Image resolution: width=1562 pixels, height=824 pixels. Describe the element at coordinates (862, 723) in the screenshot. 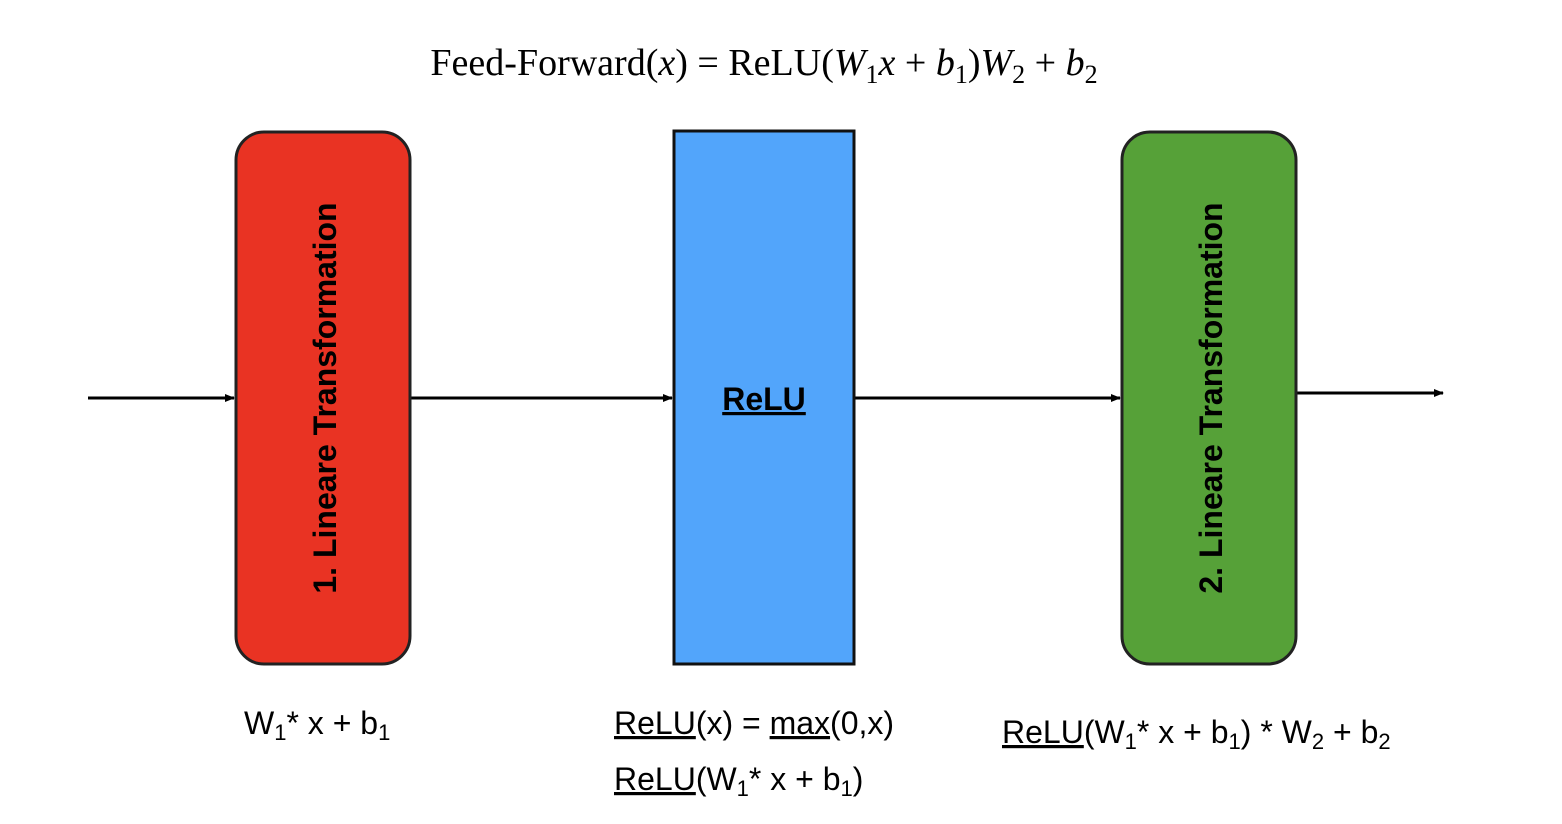

I see `relu-def-end: (0,x)` at that location.